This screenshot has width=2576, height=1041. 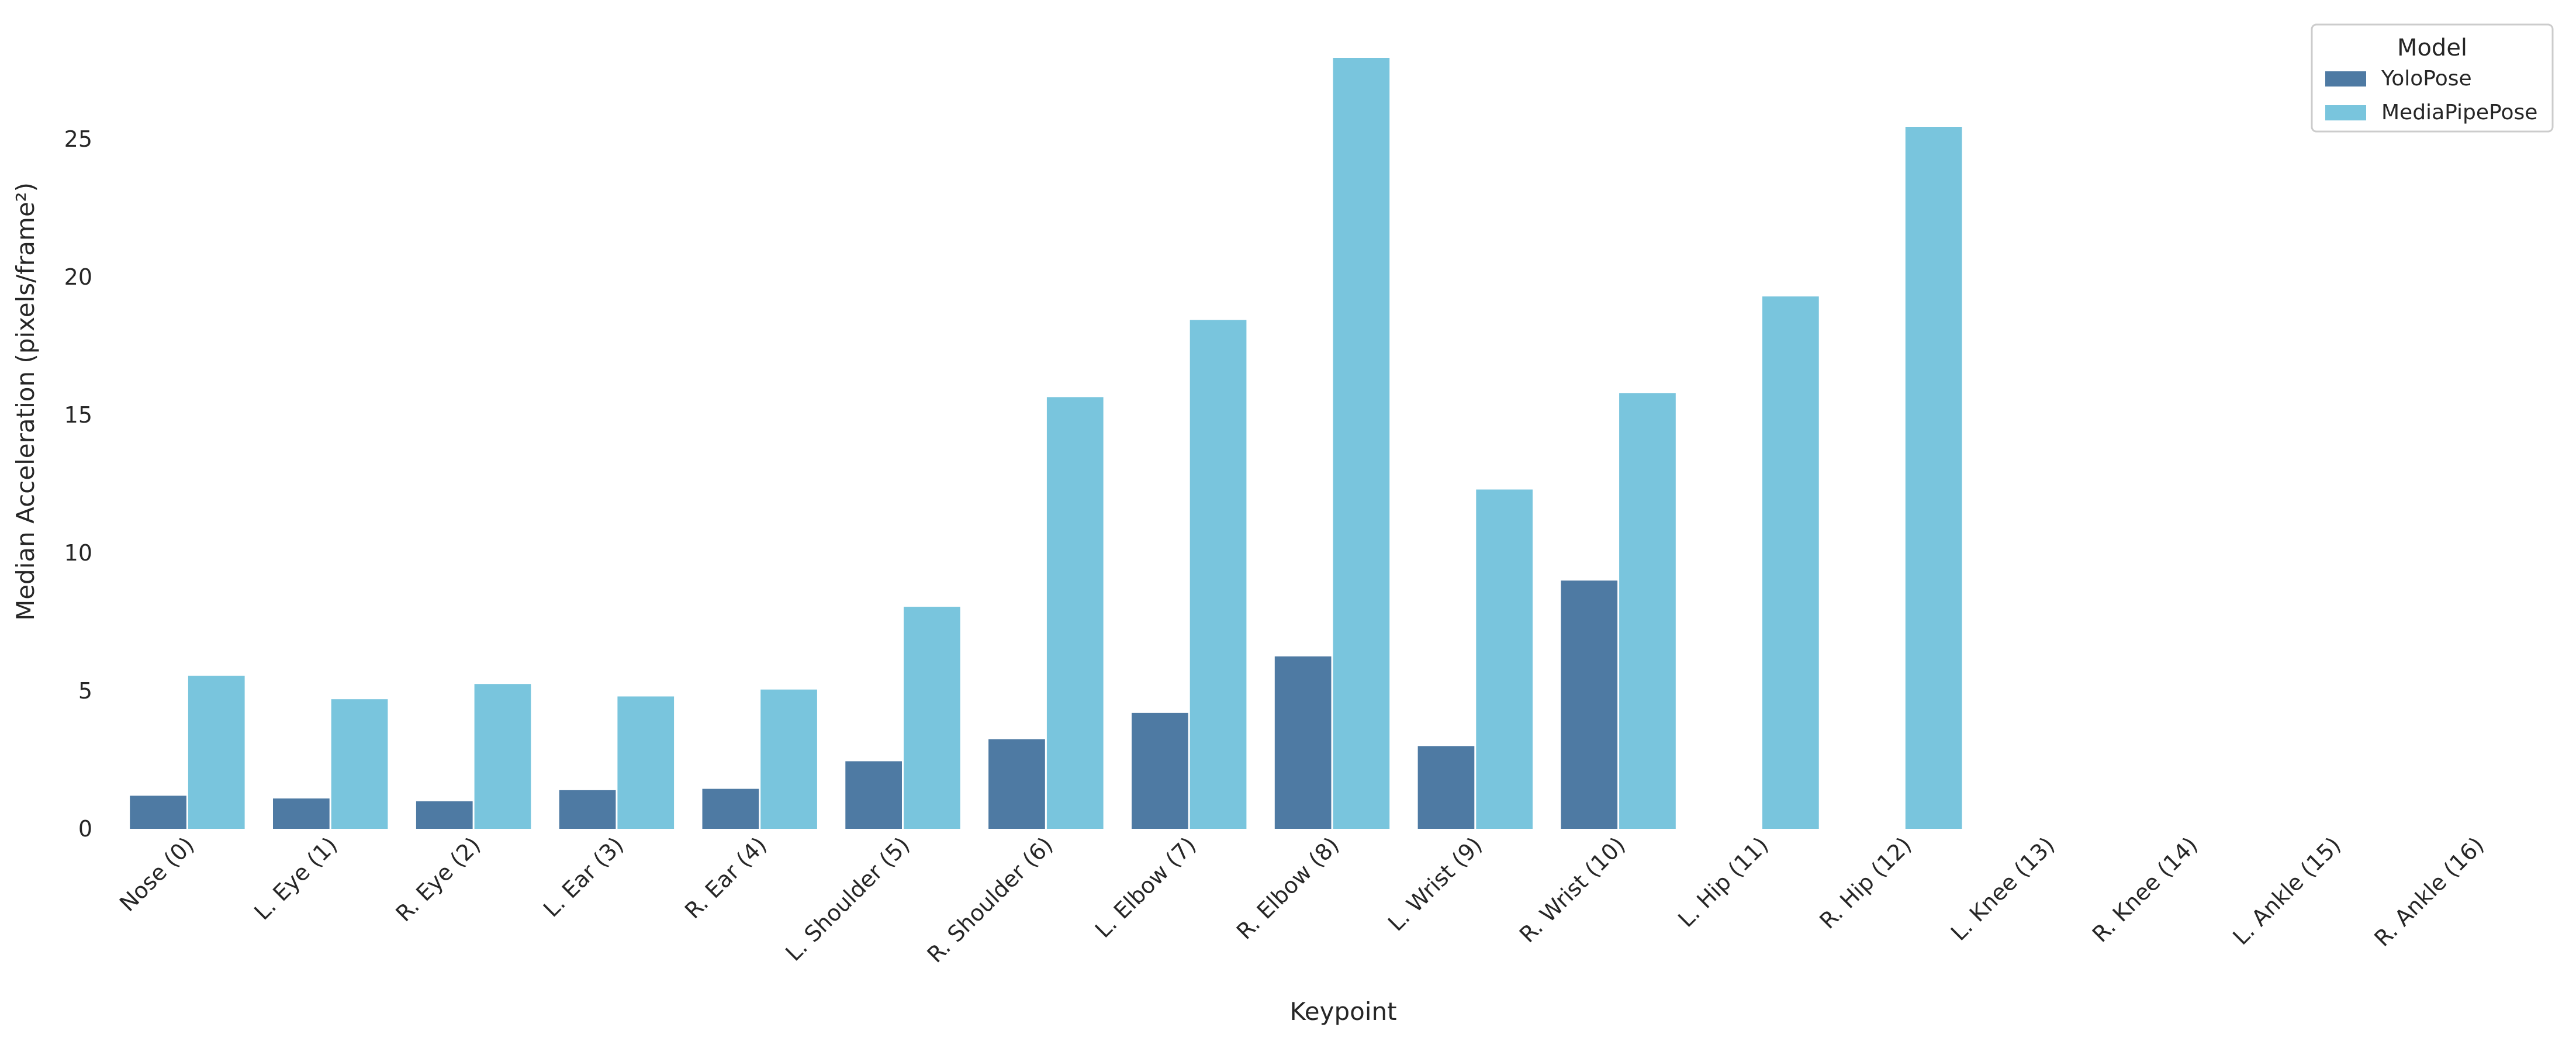 I want to click on legend-title: Model, so click(x=2432, y=48).